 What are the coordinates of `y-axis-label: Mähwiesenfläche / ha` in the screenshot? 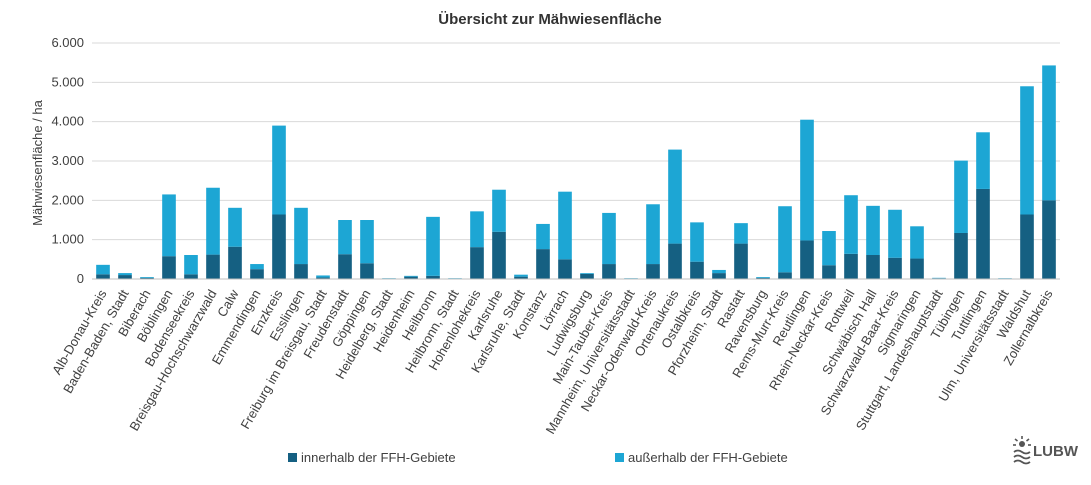 It's located at (37, 162).